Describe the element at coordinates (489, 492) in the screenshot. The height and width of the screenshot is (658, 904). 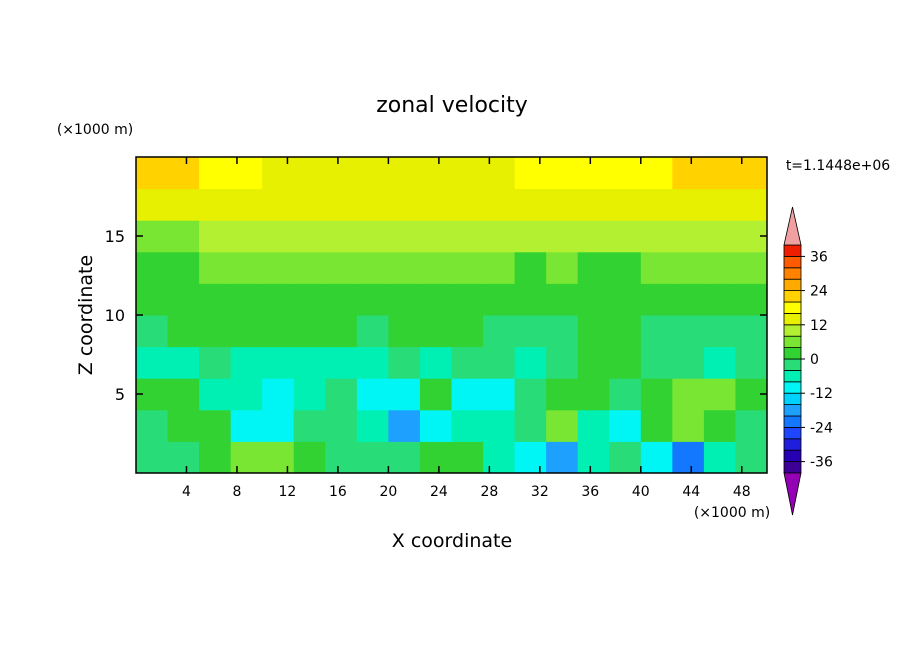
I see `x-tick-label: 28` at that location.